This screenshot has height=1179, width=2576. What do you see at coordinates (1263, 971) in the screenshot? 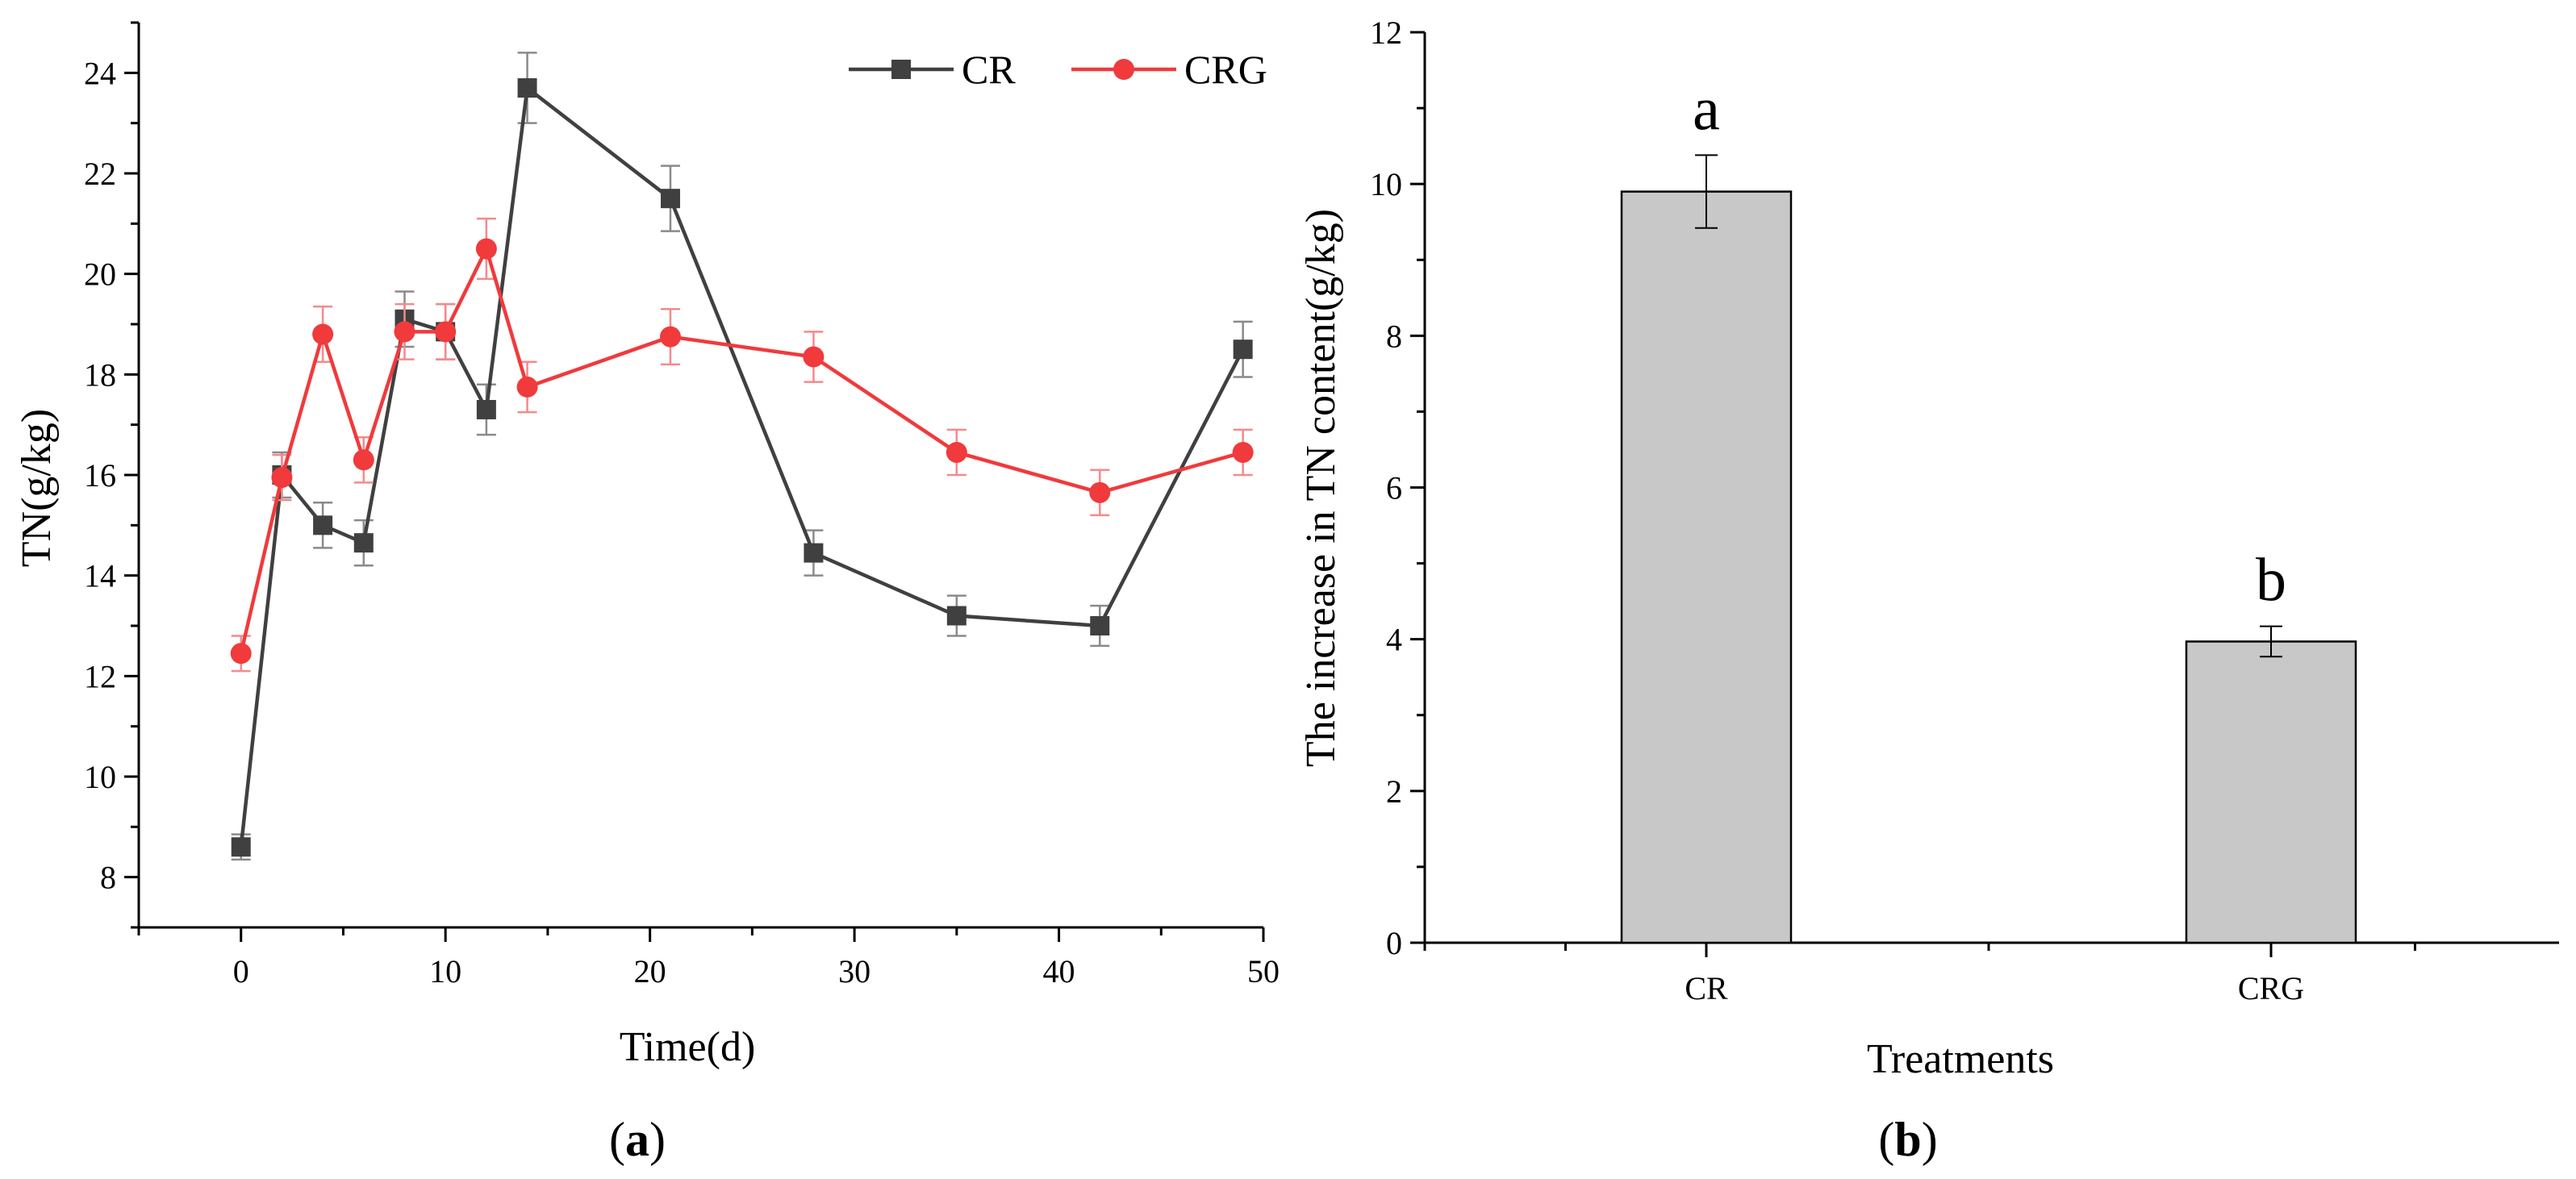
I see `x-tick-label: 50` at bounding box center [1263, 971].